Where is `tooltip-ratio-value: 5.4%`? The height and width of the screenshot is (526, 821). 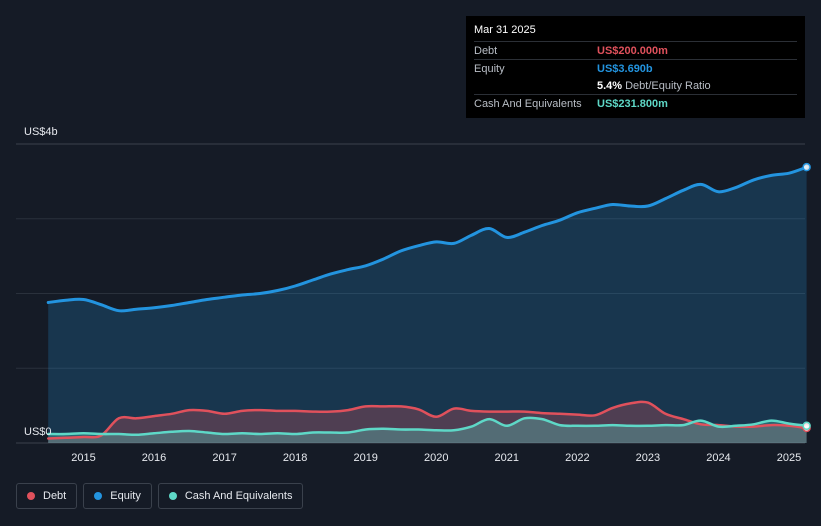 tooltip-ratio-value: 5.4% is located at coordinates (610, 85).